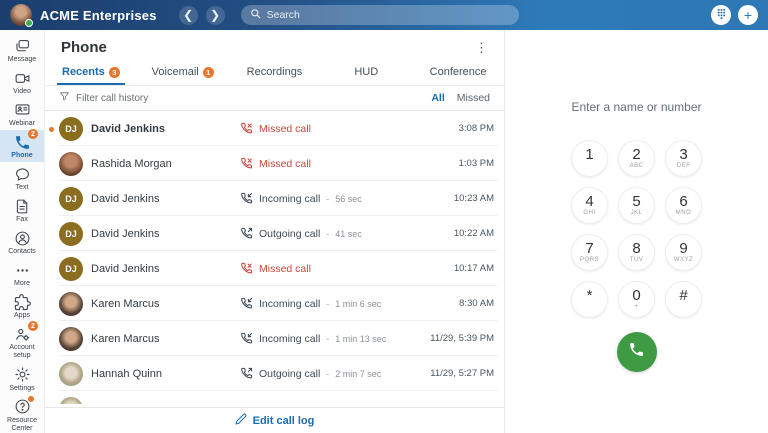  I want to click on dialpad-key-5: 5 JKL, so click(636, 205).